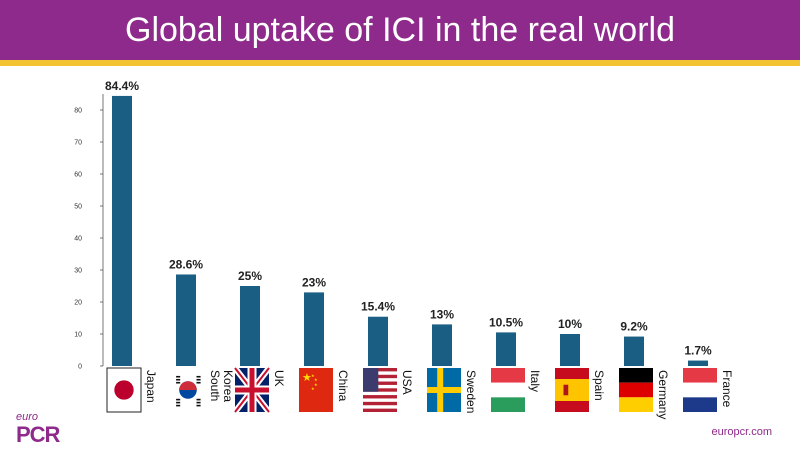 This screenshot has height=450, width=800. Describe the element at coordinates (78, 271) in the screenshot. I see `y-tick-label: 30` at that location.